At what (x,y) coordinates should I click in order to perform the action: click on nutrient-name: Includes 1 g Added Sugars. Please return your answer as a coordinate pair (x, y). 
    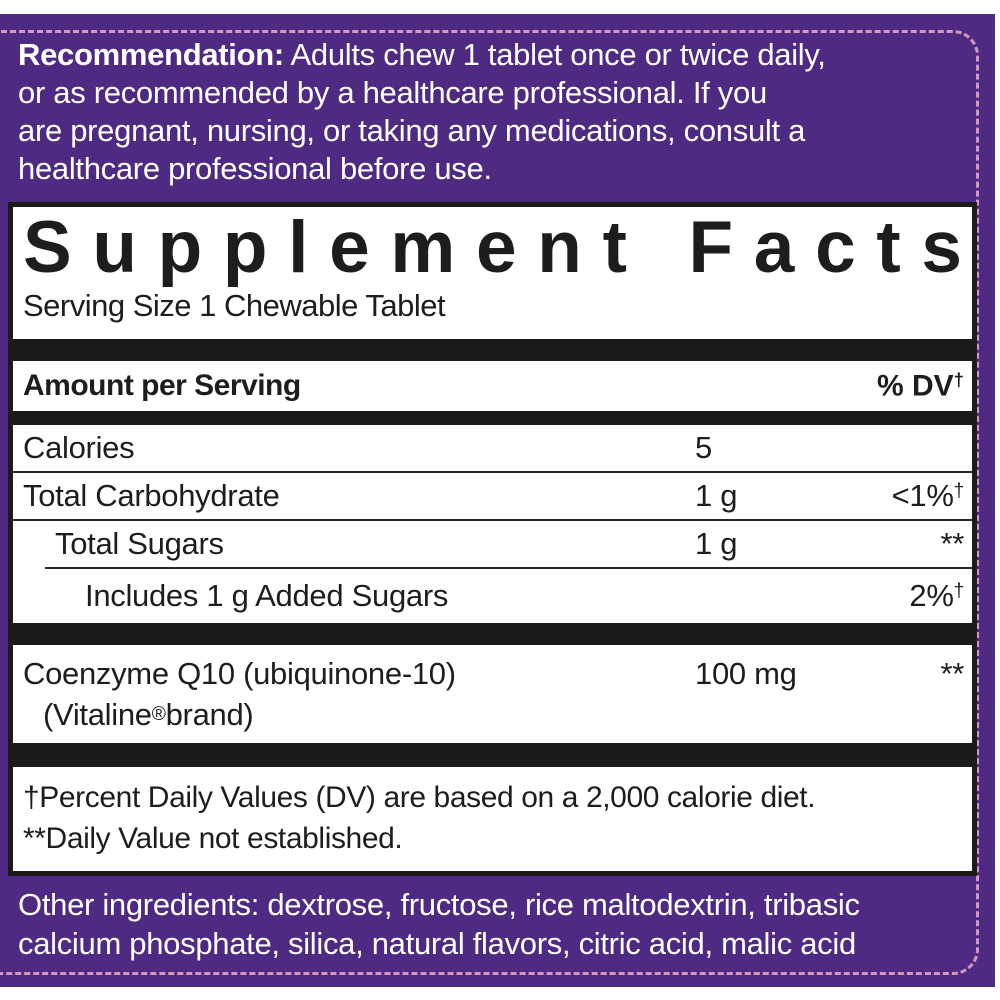
    Looking at the image, I should click on (267, 595).